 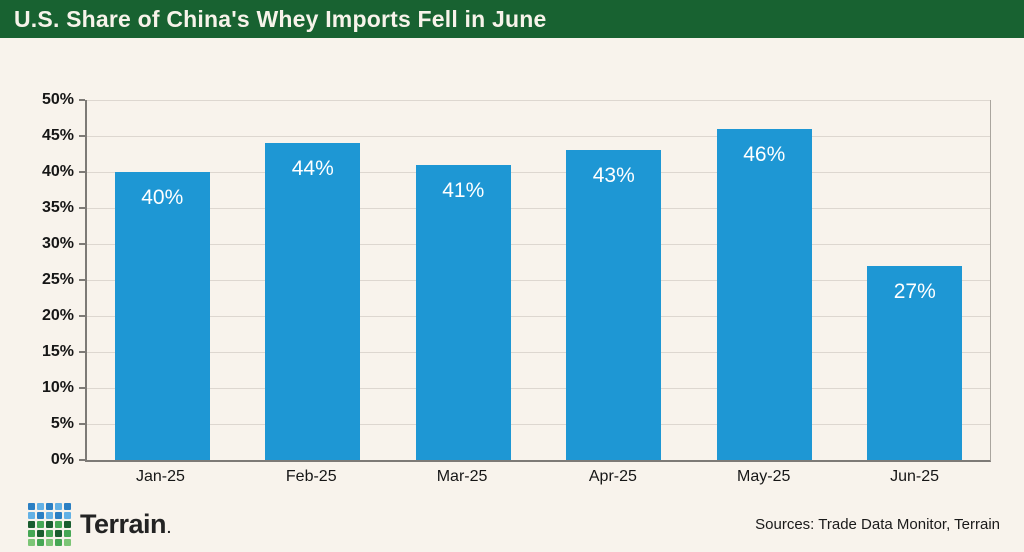 I want to click on x-axis-tick-label: Jun-25, so click(x=915, y=476).